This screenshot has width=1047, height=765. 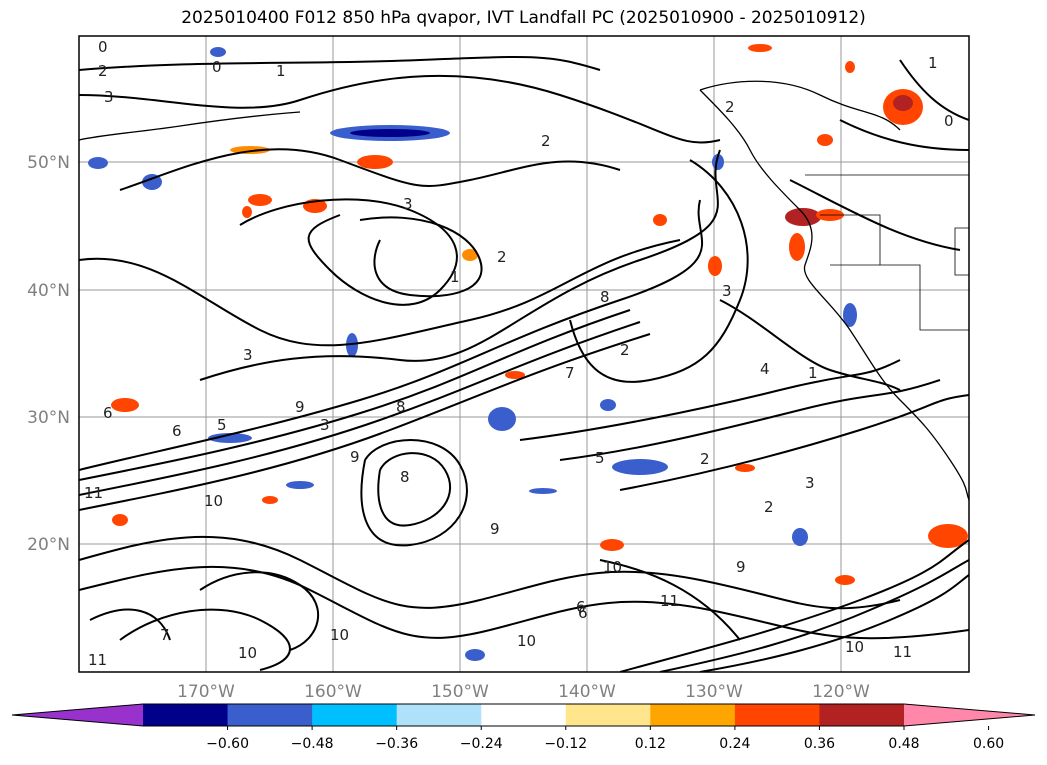 I want to click on lat-label: 30°N, so click(x=48, y=418).